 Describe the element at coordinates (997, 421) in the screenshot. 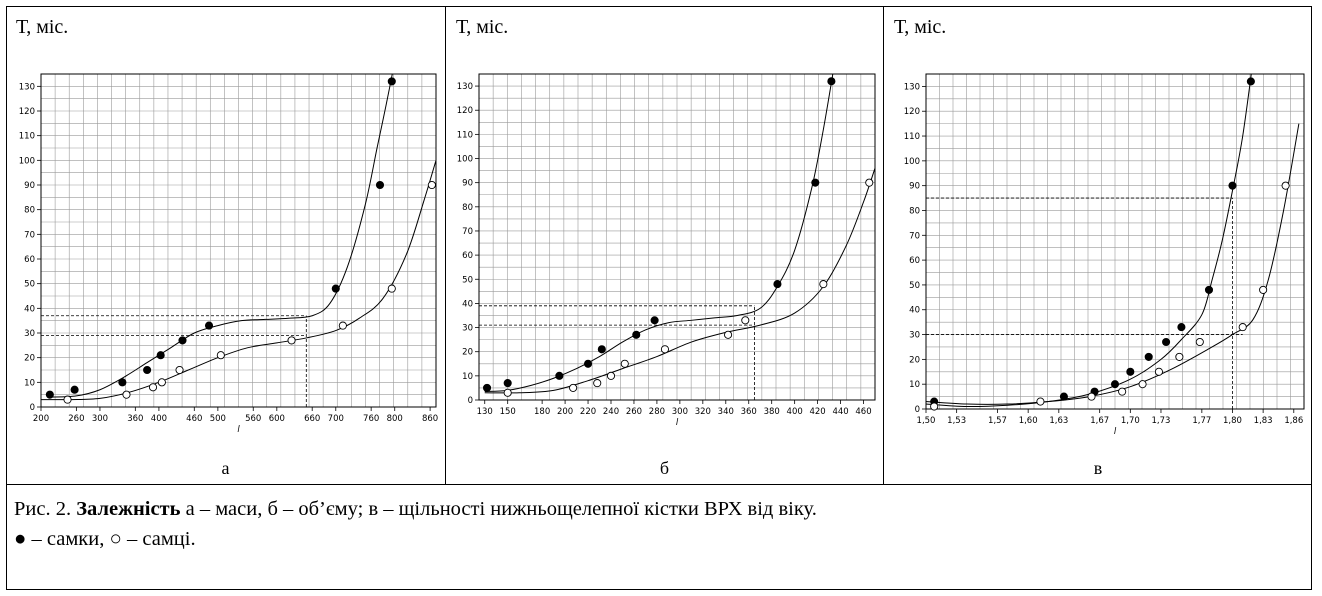

I see `x-tick-label: 1,57` at that location.